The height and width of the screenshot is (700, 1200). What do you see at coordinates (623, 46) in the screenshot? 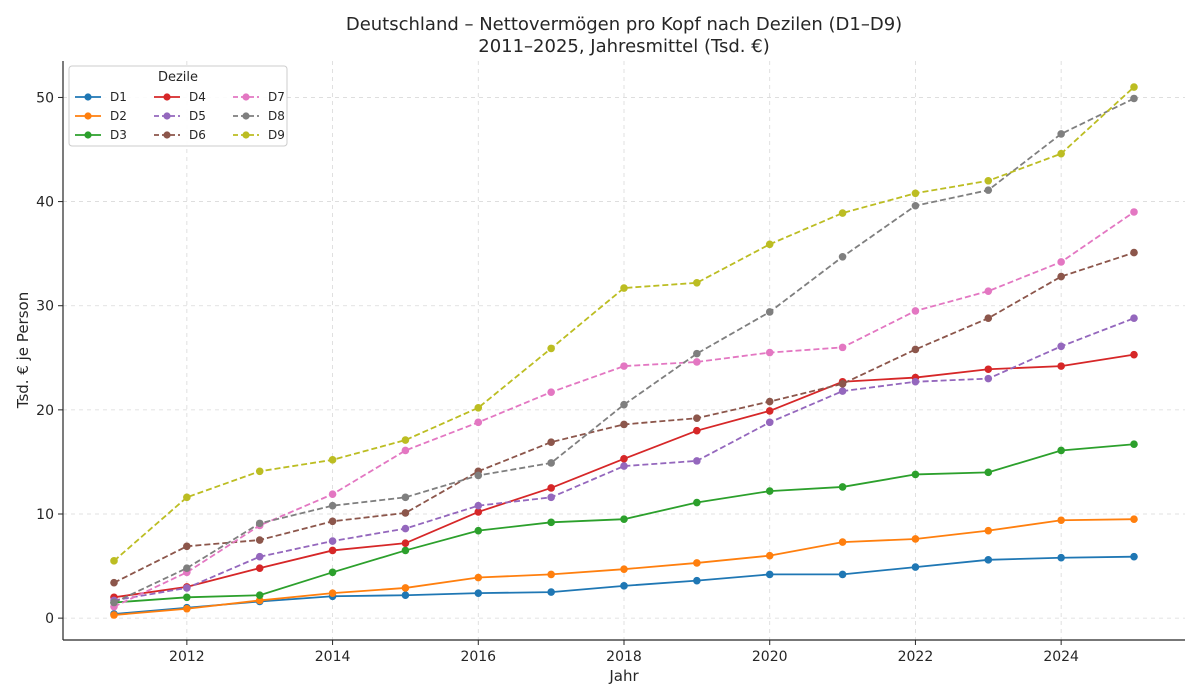
I see `chart-subtitle: 2011–2025, Jahresmittel (Tsd. €)` at bounding box center [623, 46].